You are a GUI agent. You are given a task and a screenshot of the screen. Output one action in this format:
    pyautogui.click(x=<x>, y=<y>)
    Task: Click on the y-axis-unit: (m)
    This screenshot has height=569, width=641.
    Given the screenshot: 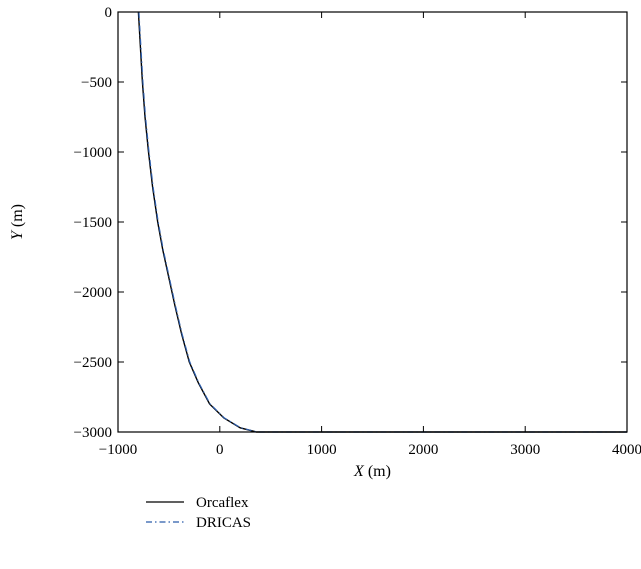 What is the action you would take?
    pyautogui.click(x=17, y=215)
    